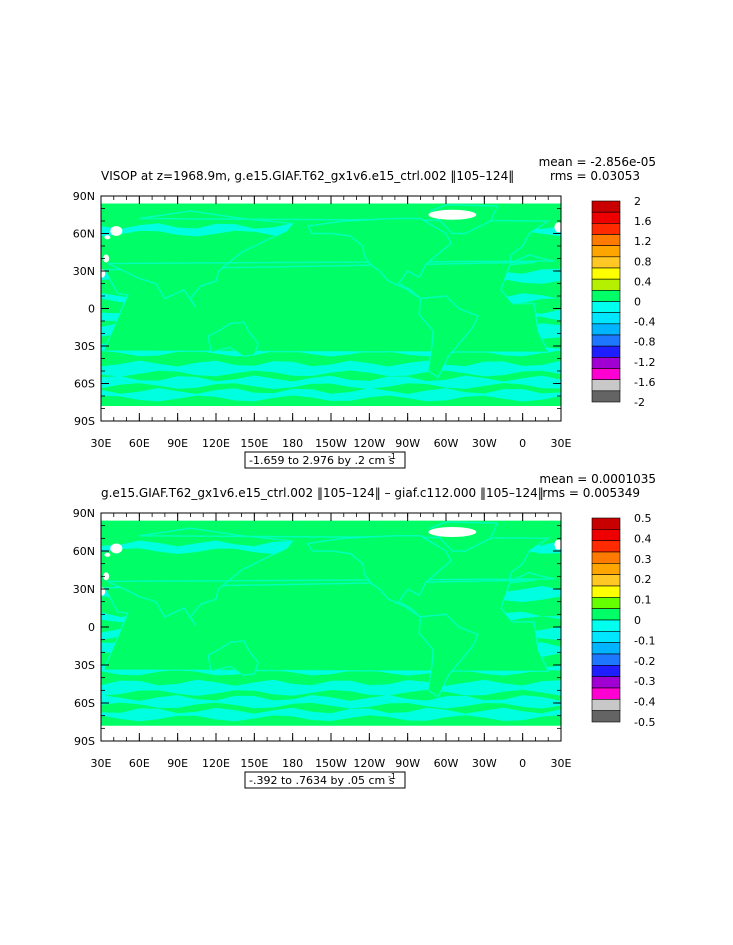  I want to click on range-label: -1.659 to 2.976 by .2 cm s-1, so click(325, 460).